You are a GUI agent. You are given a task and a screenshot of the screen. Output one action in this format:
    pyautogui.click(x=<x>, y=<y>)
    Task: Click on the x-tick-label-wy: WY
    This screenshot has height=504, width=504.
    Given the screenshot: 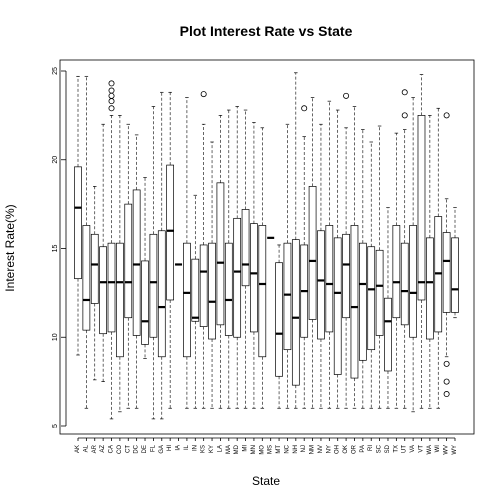 What is the action you would take?
    pyautogui.click(x=455, y=450)
    